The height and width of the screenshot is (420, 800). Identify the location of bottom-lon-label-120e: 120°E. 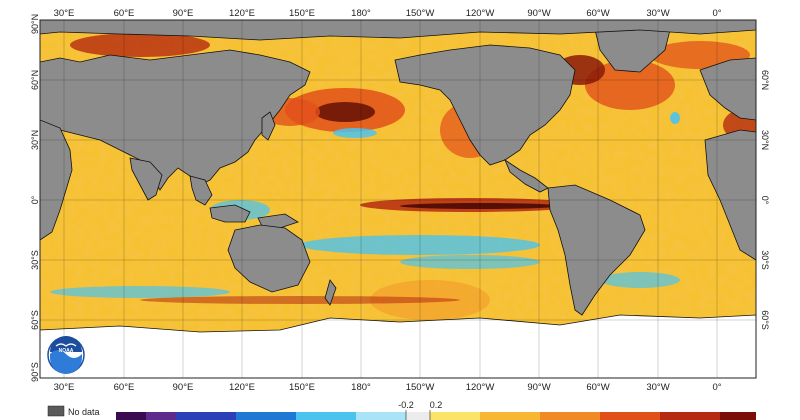
(242, 387).